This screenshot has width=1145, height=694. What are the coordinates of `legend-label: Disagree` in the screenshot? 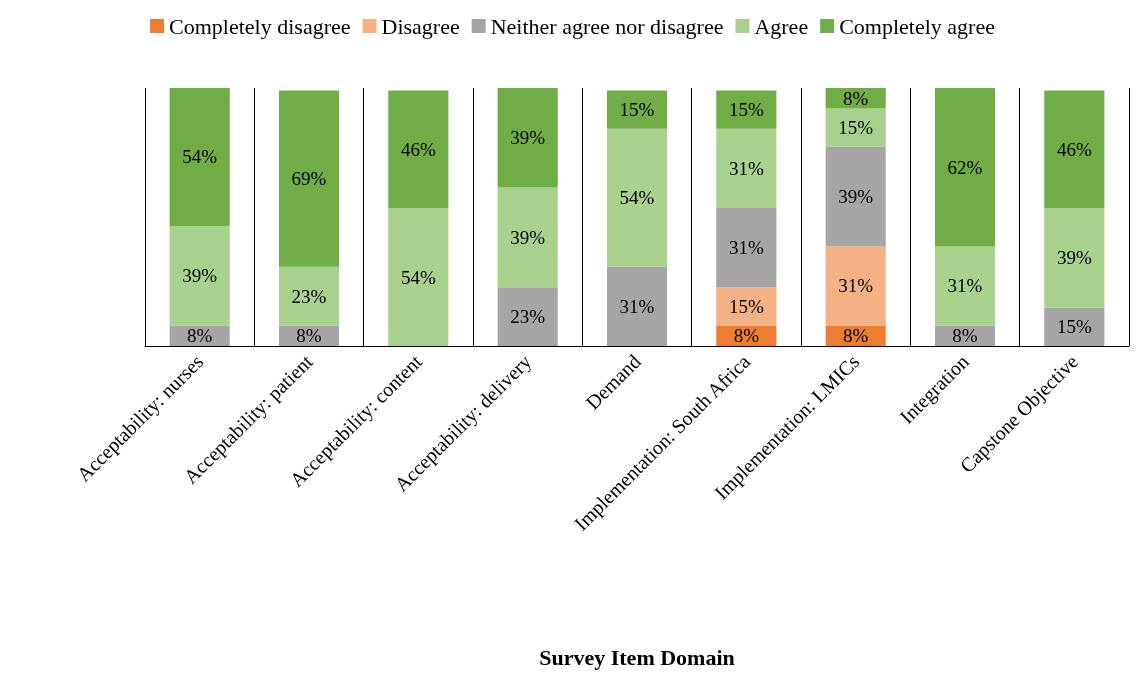 It's located at (420, 26).